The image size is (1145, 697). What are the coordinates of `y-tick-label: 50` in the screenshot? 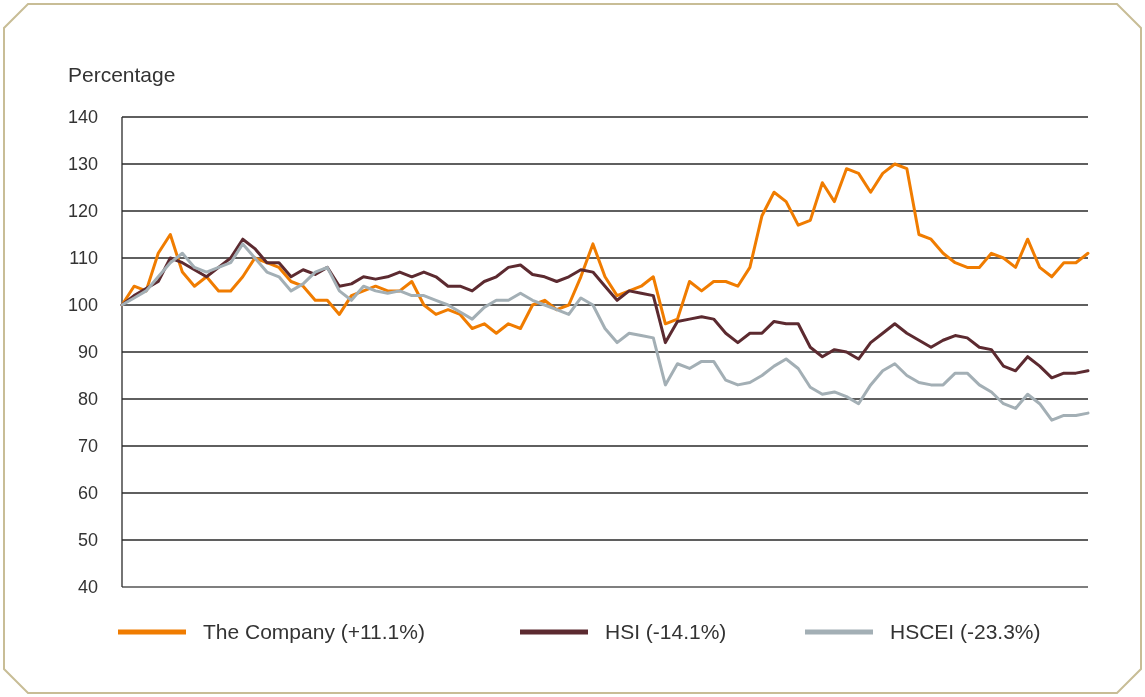 It's located at (87, 540).